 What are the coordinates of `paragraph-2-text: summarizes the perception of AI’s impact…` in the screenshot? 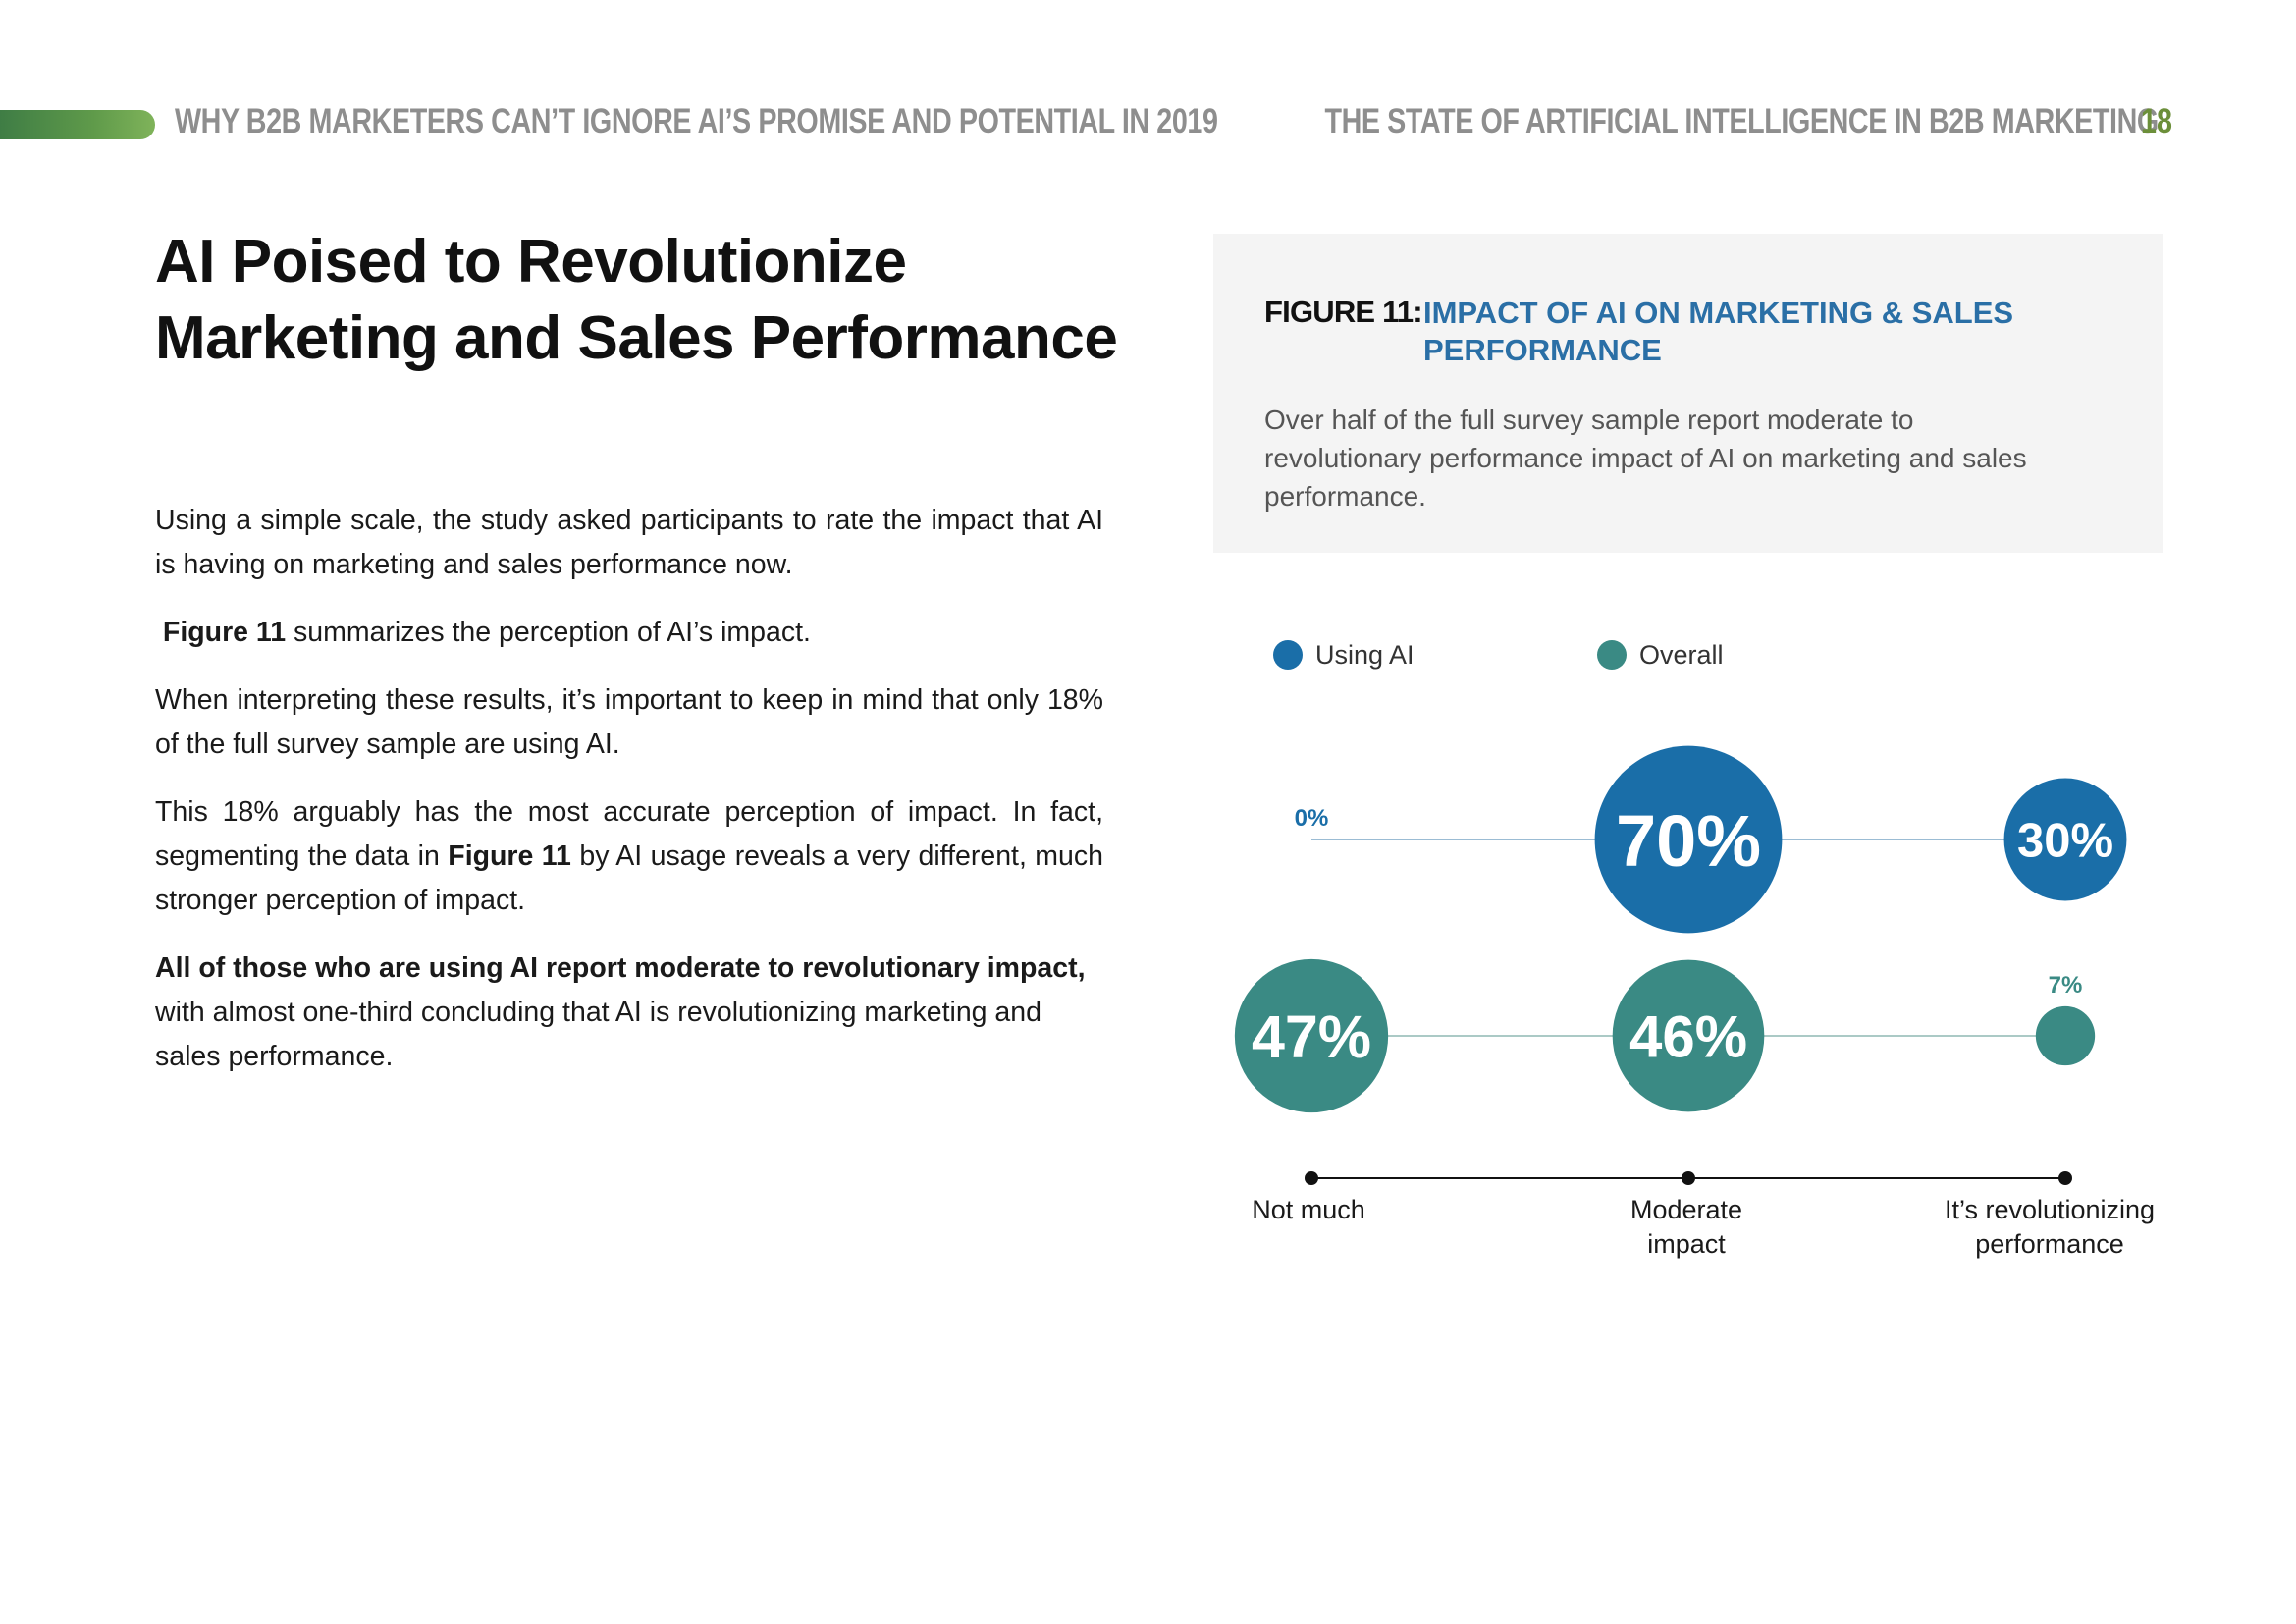 It's located at (548, 632).